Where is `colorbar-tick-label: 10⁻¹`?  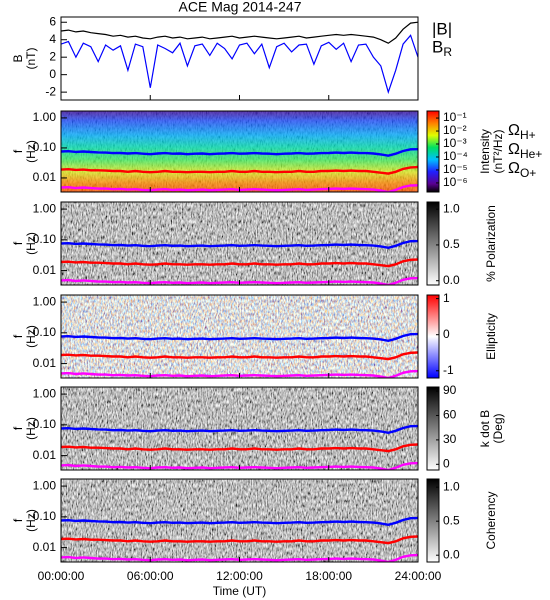 colorbar-tick-label: 10⁻¹ is located at coordinates (455, 117).